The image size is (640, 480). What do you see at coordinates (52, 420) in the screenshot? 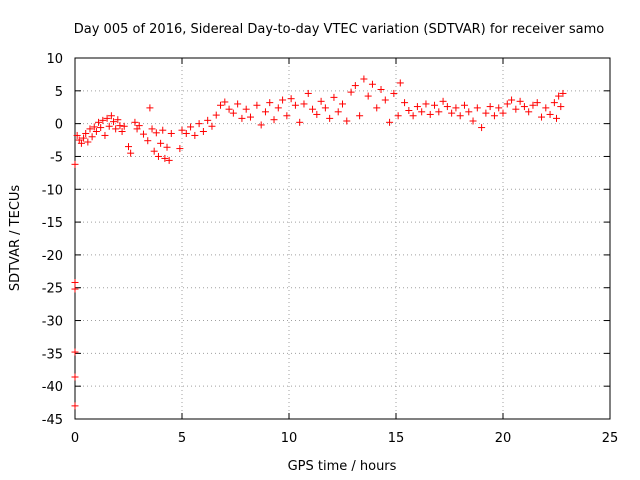
I see `y-tick-label: -45` at bounding box center [52, 420].